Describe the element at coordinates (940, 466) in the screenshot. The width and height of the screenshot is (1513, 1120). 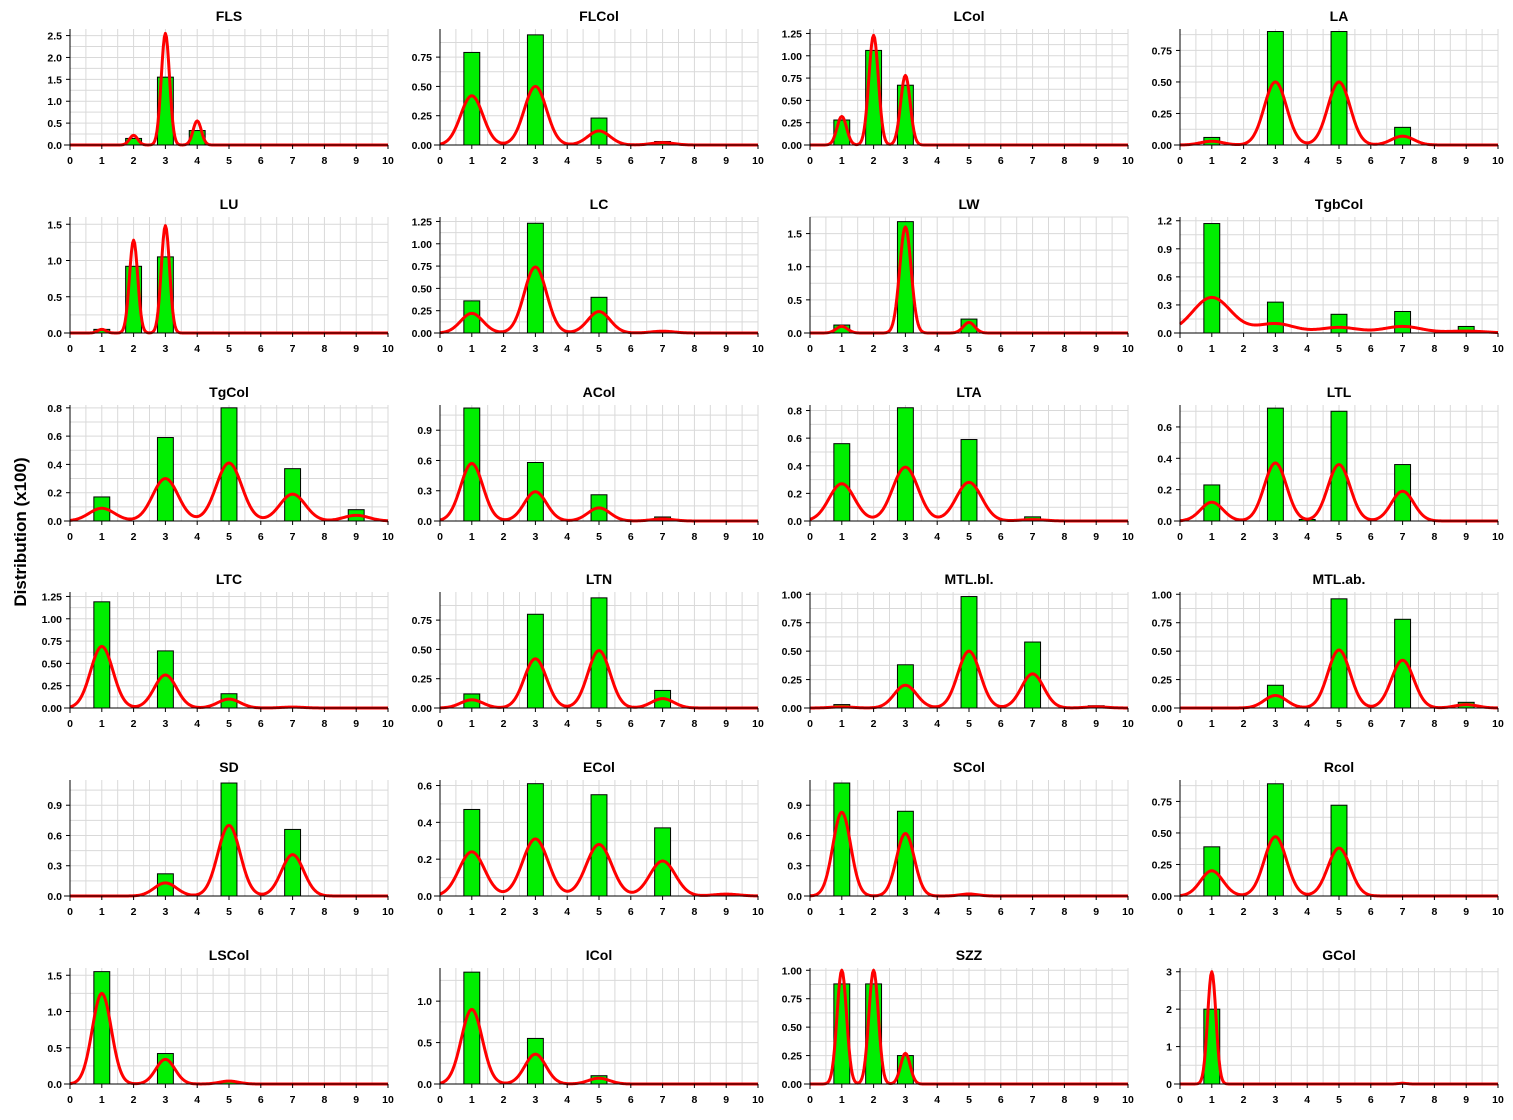
I see `panel-lta: LTA 0.0 0.2 0.4 0.6 0.8 0 1 2 3 4 5 6 7 8 9 10` at that location.